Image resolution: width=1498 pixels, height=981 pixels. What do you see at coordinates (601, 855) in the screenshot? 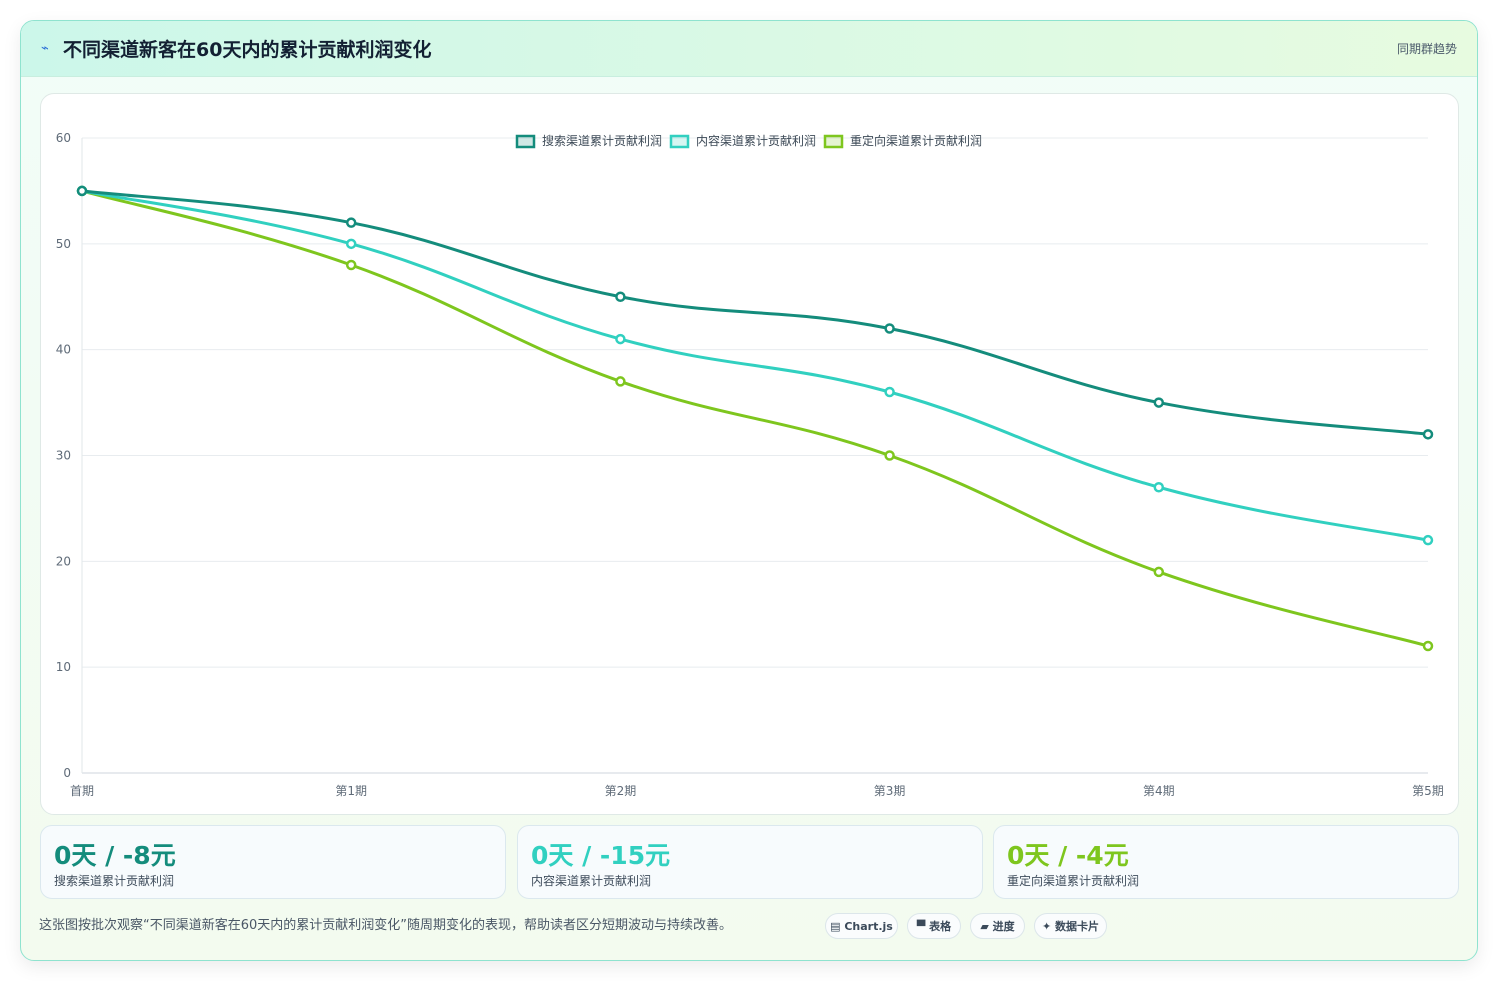
I see `stat-value: 0天 / -15元` at bounding box center [601, 855].